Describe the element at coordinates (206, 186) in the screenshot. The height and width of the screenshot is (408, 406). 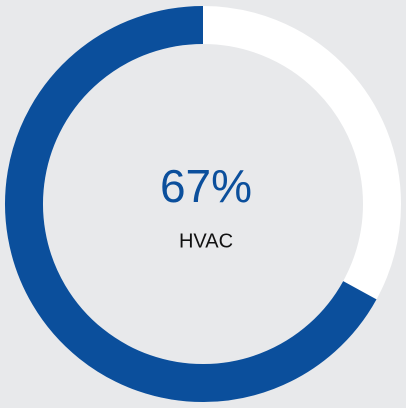
I see `value-label: 67%` at that location.